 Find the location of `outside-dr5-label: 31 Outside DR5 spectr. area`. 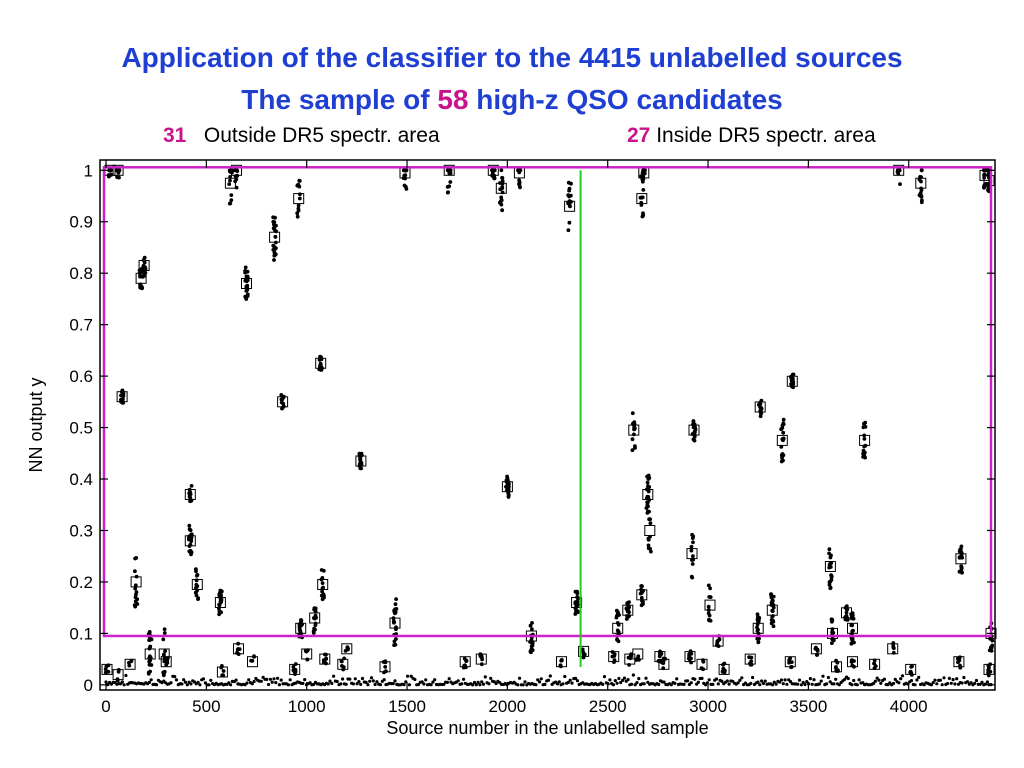

outside-dr5-label: 31 Outside DR5 spectr. area is located at coordinates (301, 136).